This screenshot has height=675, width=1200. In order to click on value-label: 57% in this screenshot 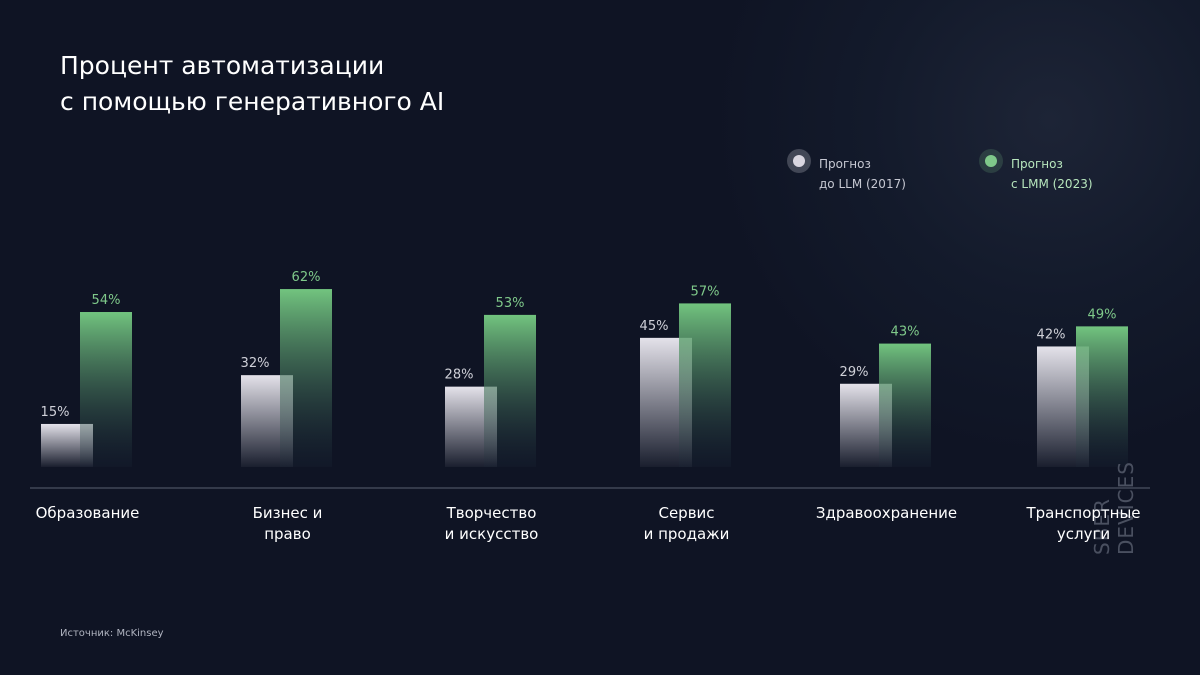, I will do `click(705, 291)`.